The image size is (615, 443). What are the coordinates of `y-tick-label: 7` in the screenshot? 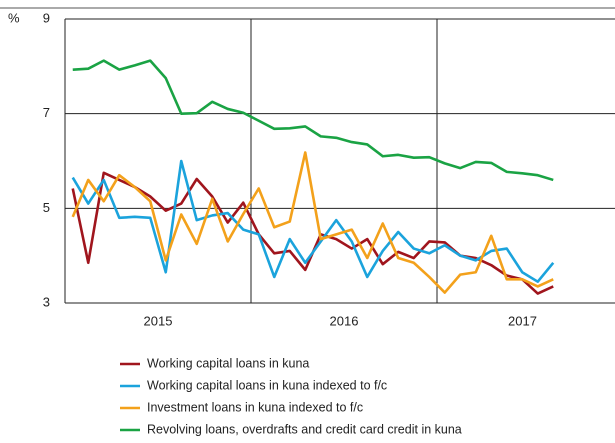 It's located at (46, 112).